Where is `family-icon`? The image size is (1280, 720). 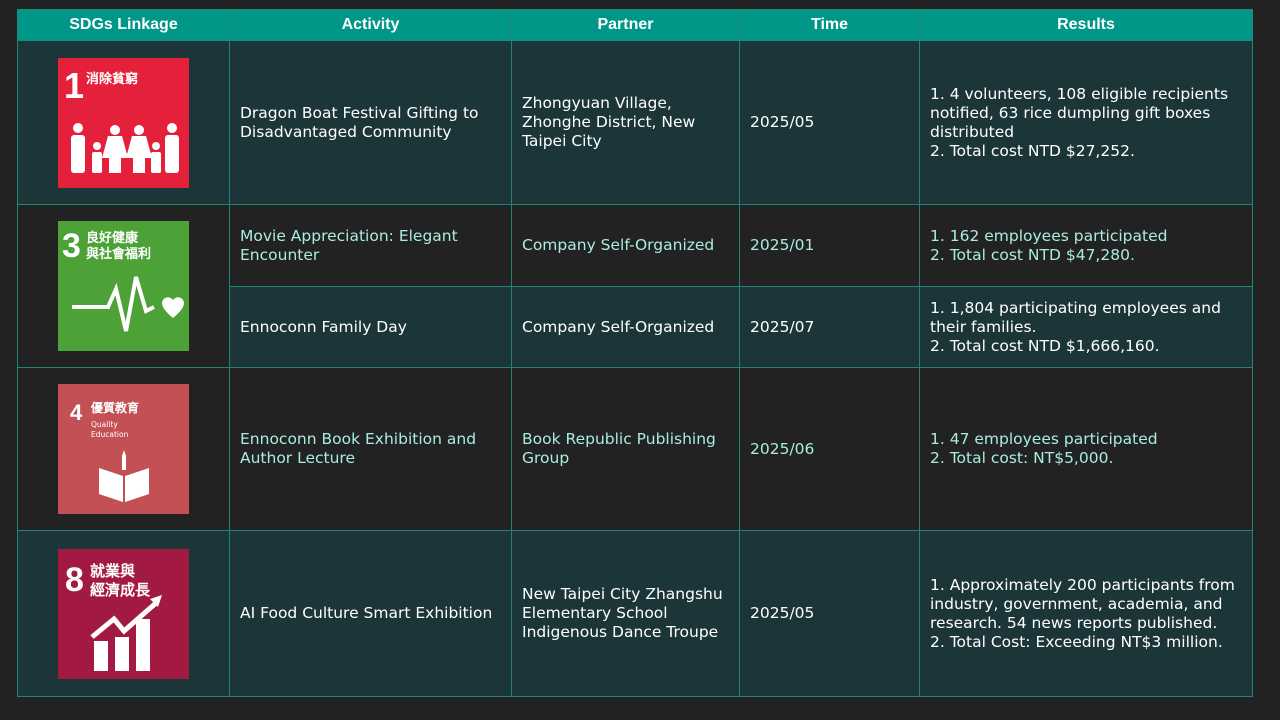 family-icon is located at coordinates (125, 147).